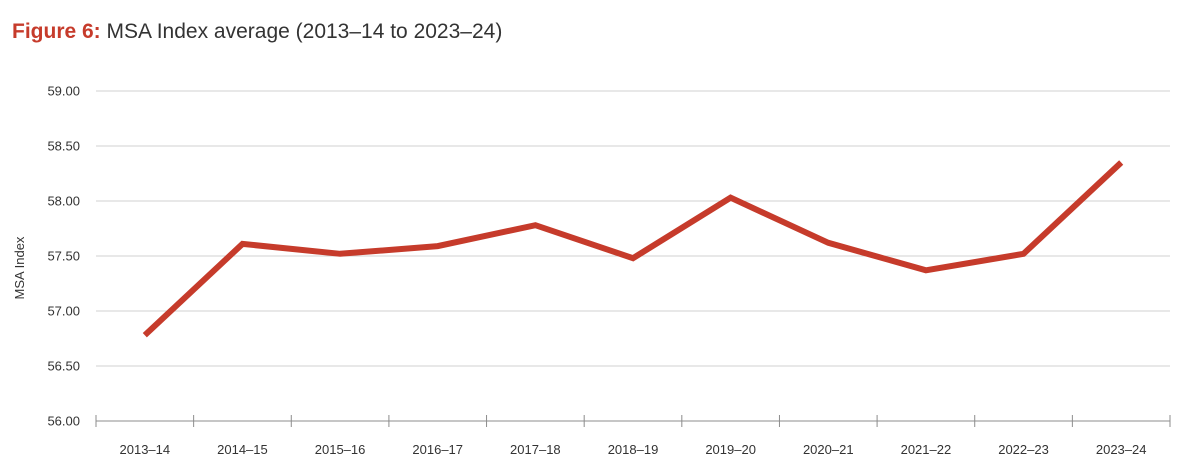 This screenshot has width=1178, height=472. What do you see at coordinates (145, 449) in the screenshot?
I see `x-tick-label: 2013–14` at bounding box center [145, 449].